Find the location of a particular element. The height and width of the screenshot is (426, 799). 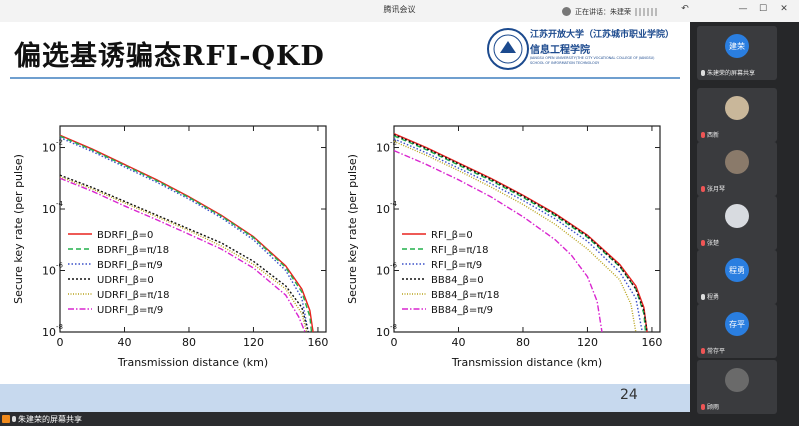

participant-tile: 建荣朱建荣的屏幕共享 is located at coordinates (737, 53).